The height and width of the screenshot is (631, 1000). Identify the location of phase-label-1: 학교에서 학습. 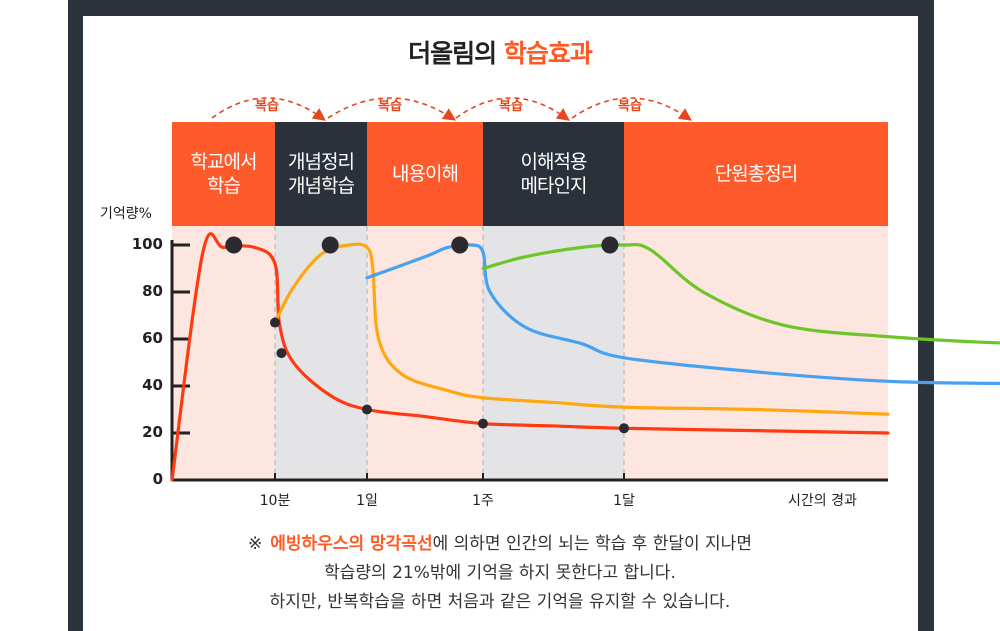
(224, 174).